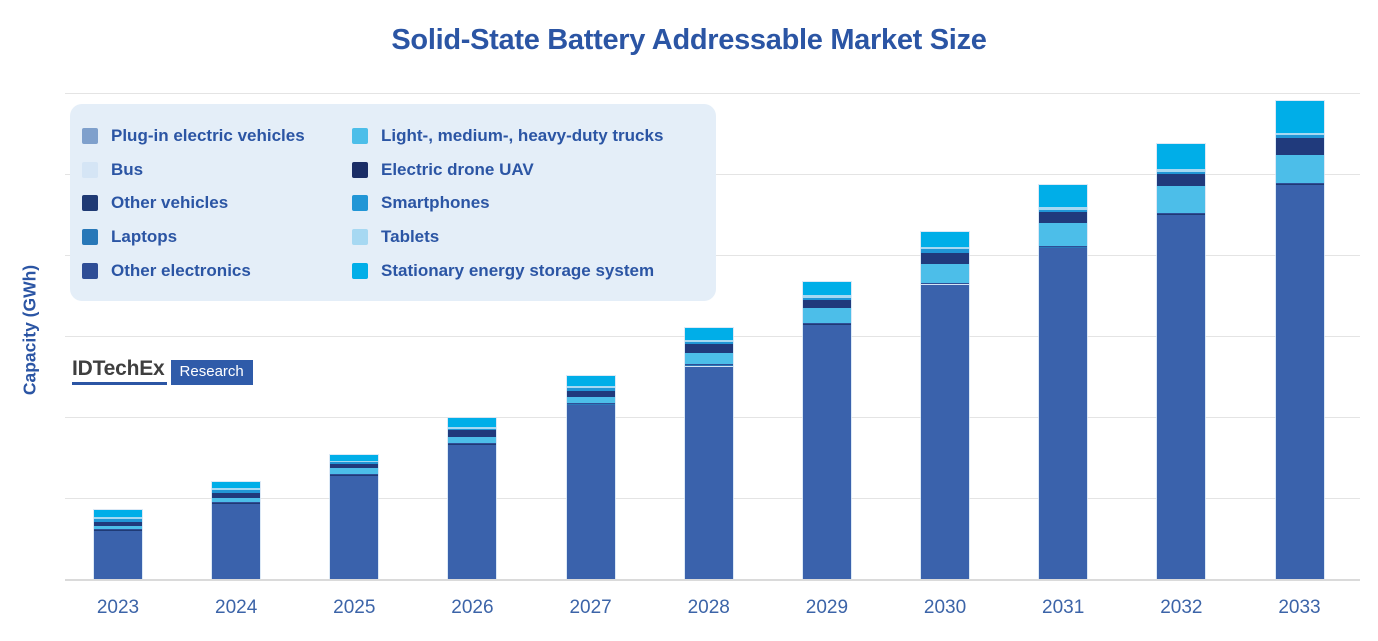  Describe the element at coordinates (217, 170) in the screenshot. I see `legend-item: Bus` at that location.